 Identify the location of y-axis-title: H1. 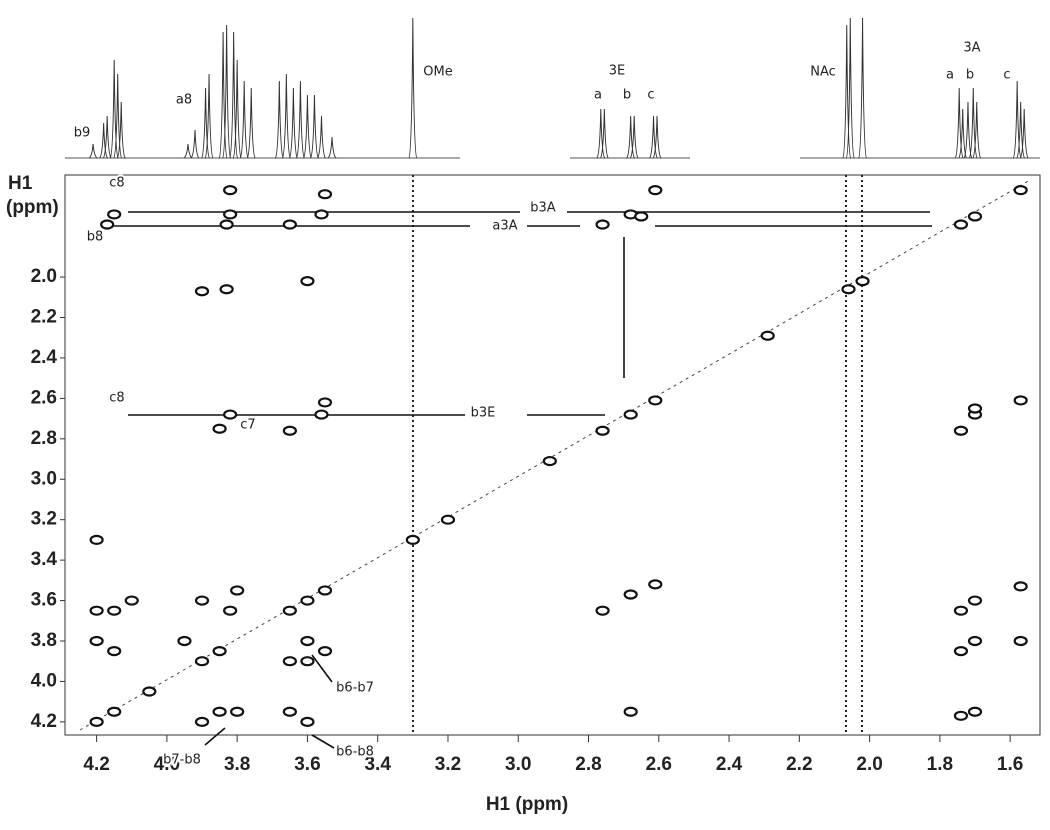
(20, 183).